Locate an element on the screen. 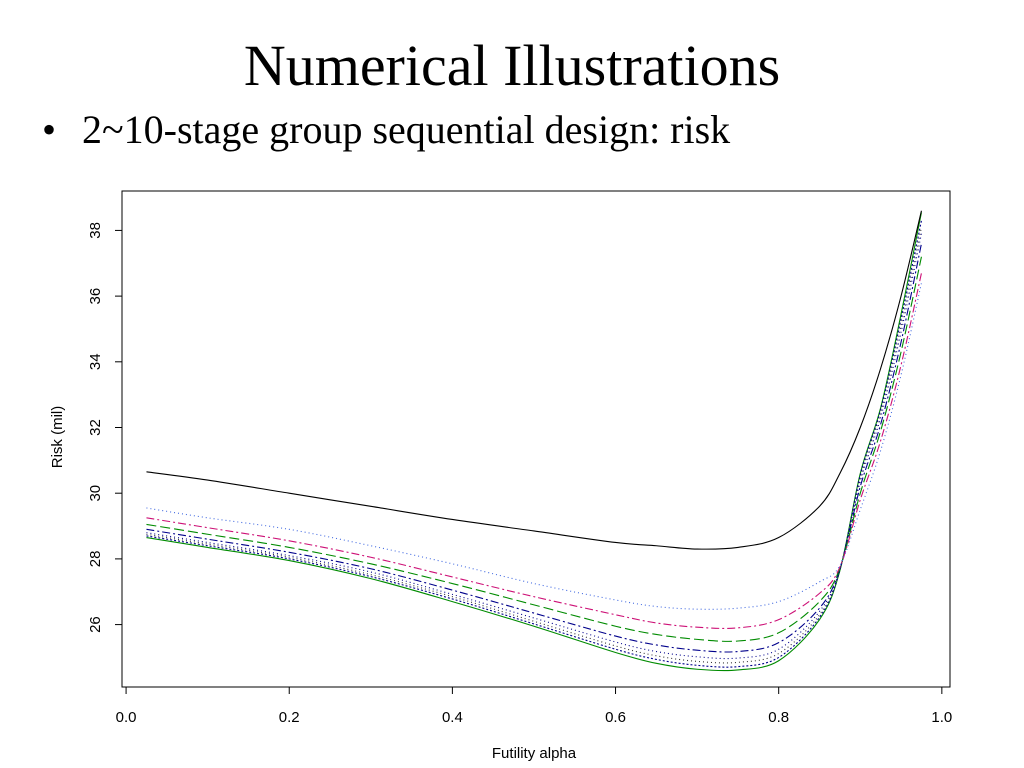  x-tick-label: 0.8 is located at coordinates (778, 717).